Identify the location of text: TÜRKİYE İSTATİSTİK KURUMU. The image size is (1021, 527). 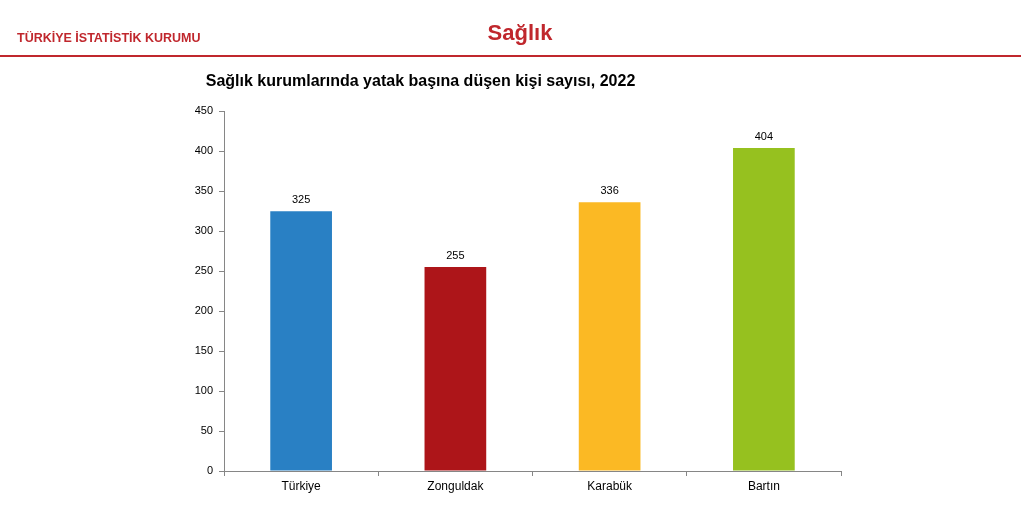
(109, 38).